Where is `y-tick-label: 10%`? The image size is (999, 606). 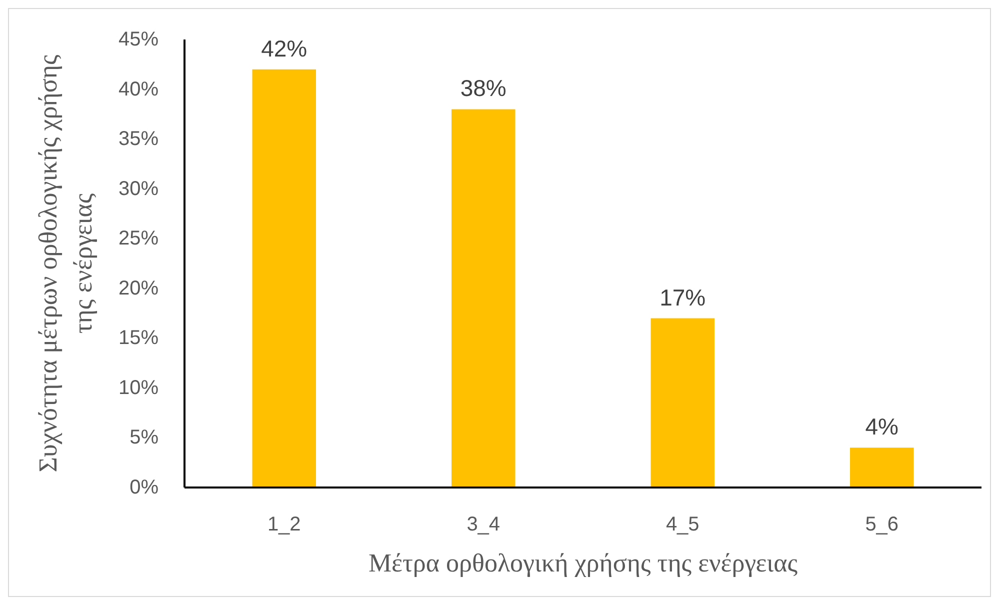
y-tick-label: 10% is located at coordinates (138, 387).